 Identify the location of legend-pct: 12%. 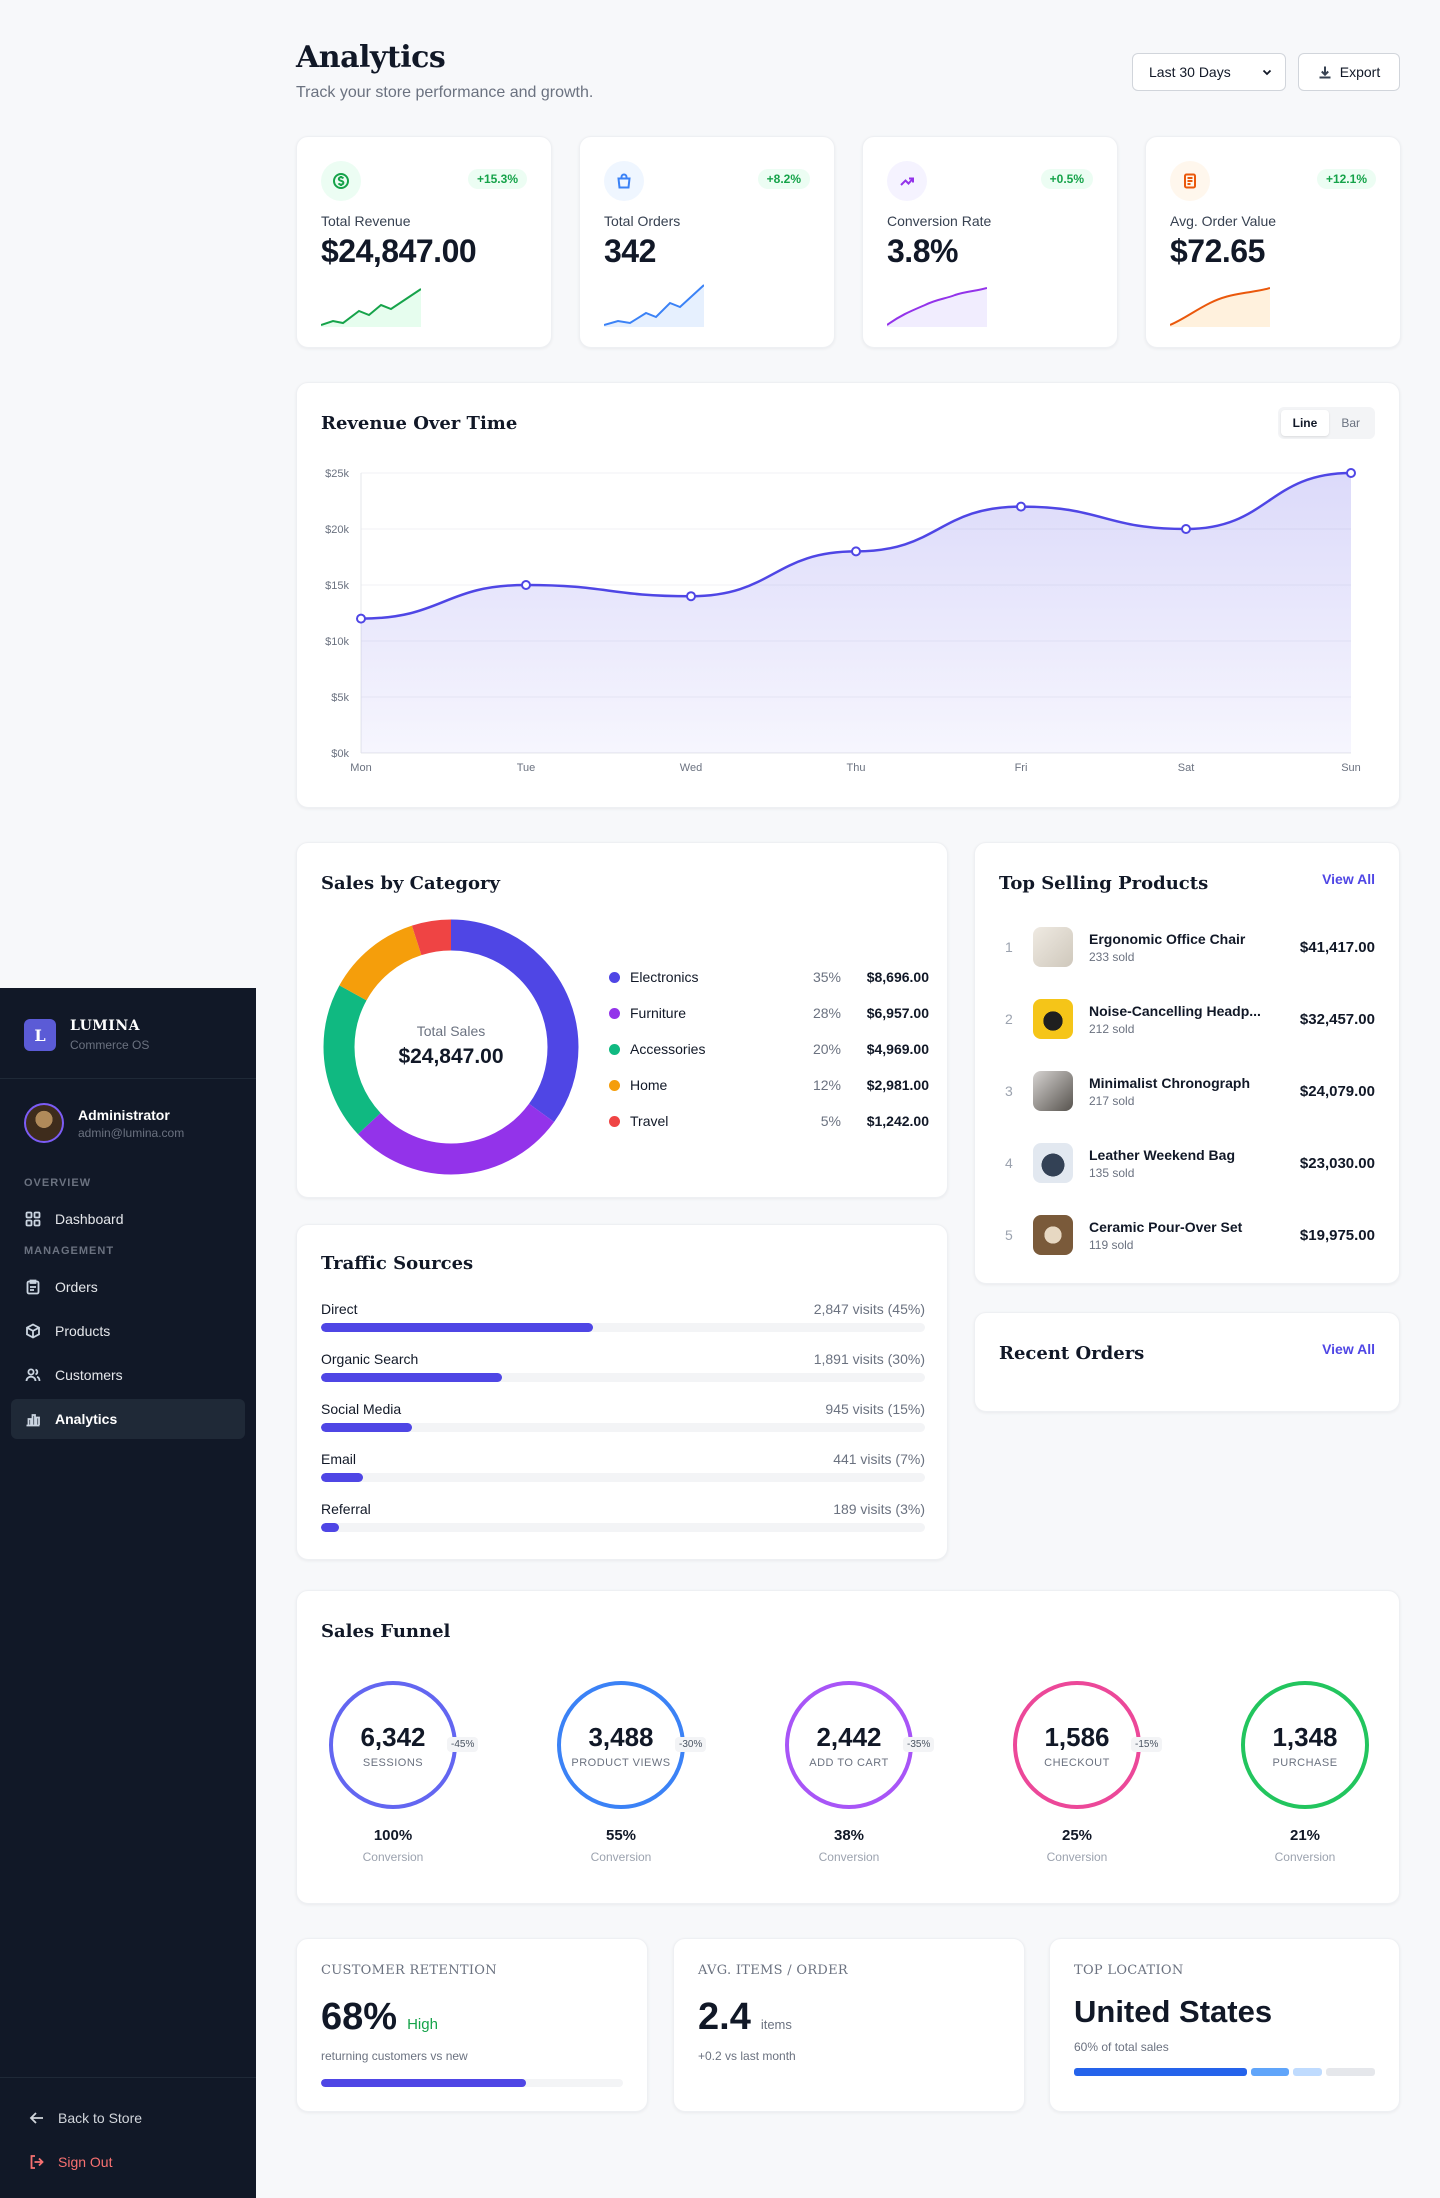
(826, 1085).